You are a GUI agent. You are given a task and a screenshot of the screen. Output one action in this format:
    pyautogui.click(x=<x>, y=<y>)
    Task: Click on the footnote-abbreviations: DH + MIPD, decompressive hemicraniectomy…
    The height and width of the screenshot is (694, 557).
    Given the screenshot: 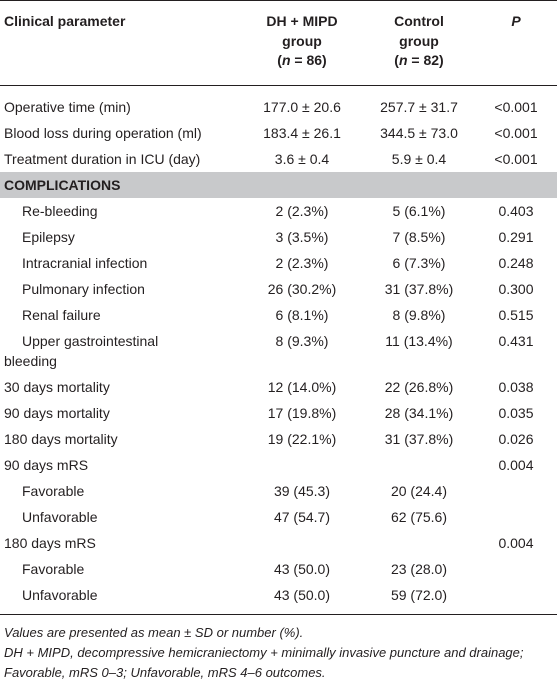 What is the action you would take?
    pyautogui.click(x=264, y=662)
    